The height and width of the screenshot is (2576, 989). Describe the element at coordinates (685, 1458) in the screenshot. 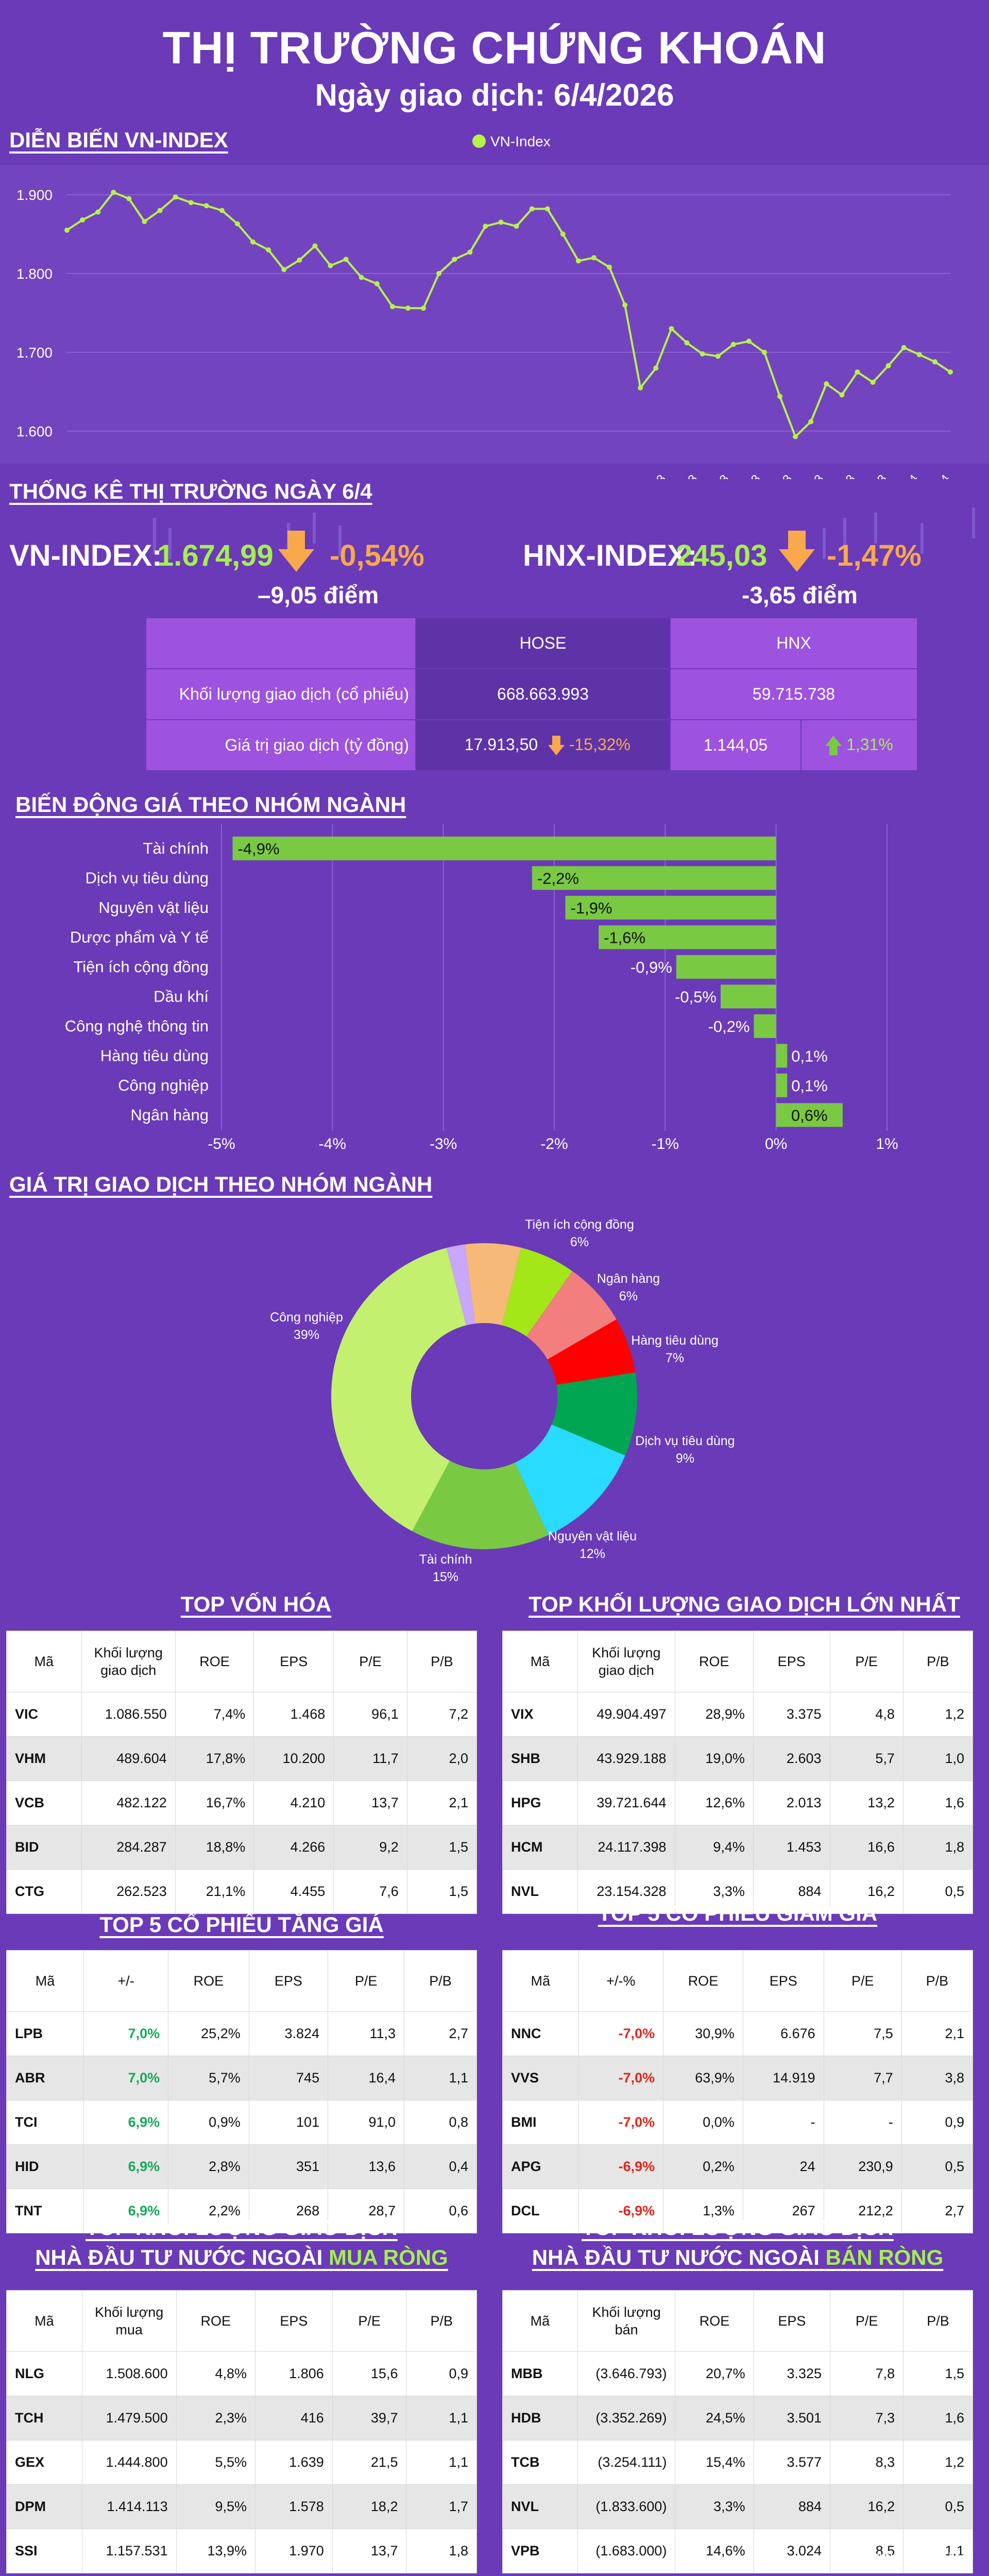

I see `slice-pct-label: 9%` at that location.